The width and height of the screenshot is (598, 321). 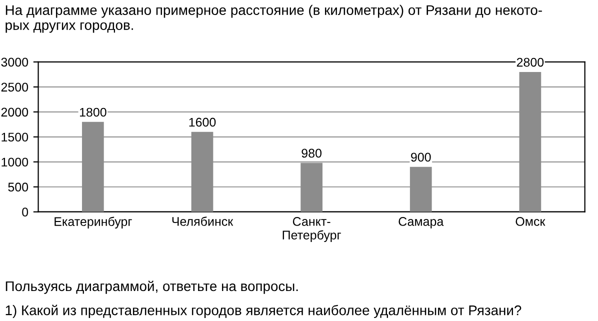 I want to click on data-label: 2800, so click(x=530, y=62).